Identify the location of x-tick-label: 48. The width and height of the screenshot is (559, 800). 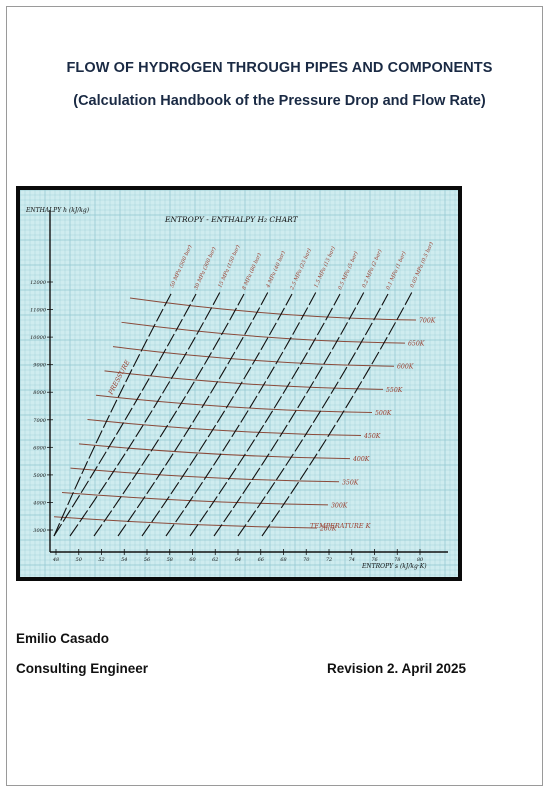
(55, 560).